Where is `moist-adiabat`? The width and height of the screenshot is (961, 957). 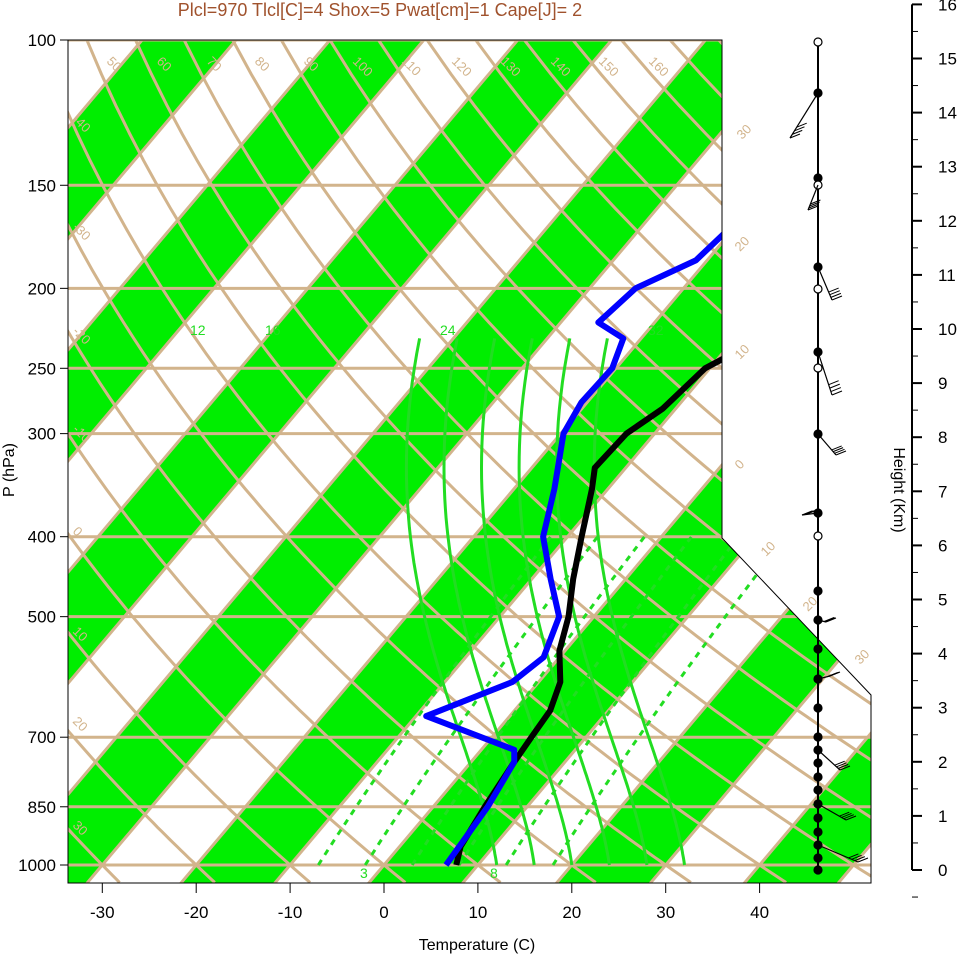
moist-adiabat is located at coordinates (526, 602).